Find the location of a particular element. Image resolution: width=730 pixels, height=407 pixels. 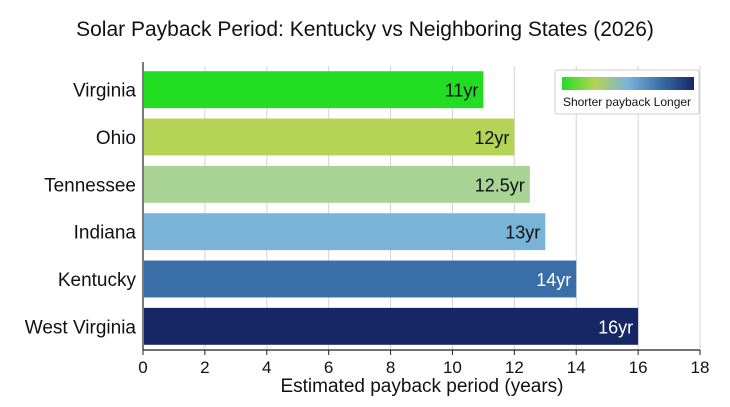

x-axis-label: Estimated payback period (years) is located at coordinates (421, 386).